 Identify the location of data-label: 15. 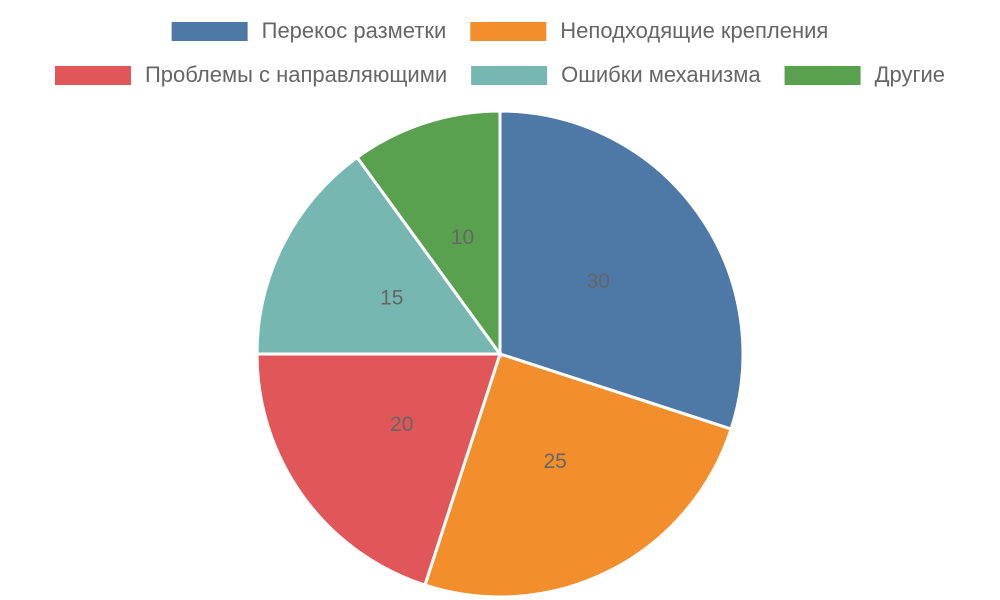
(391, 297).